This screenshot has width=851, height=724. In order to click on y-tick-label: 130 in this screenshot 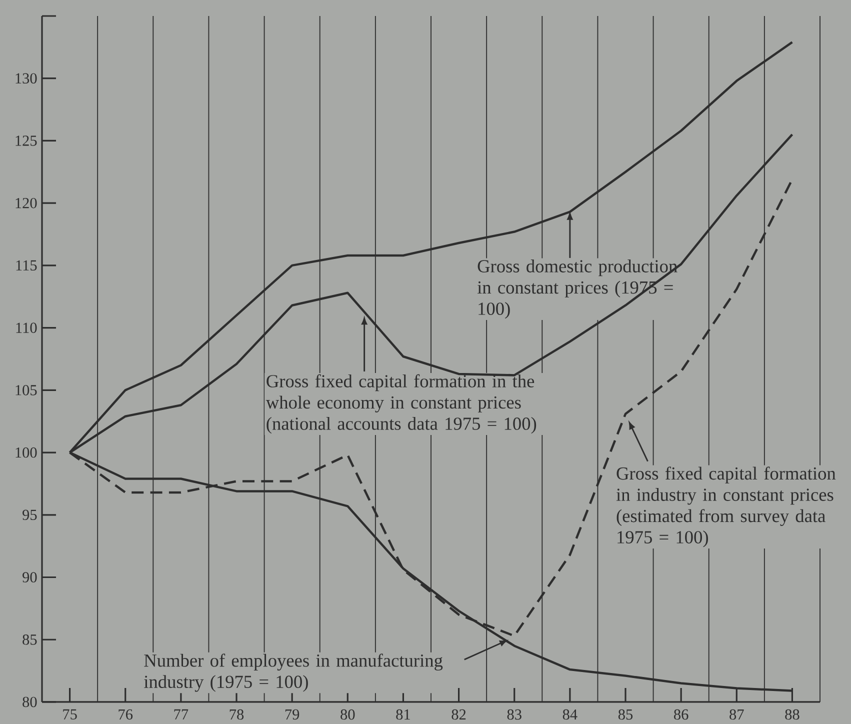, I will do `click(26, 78)`.